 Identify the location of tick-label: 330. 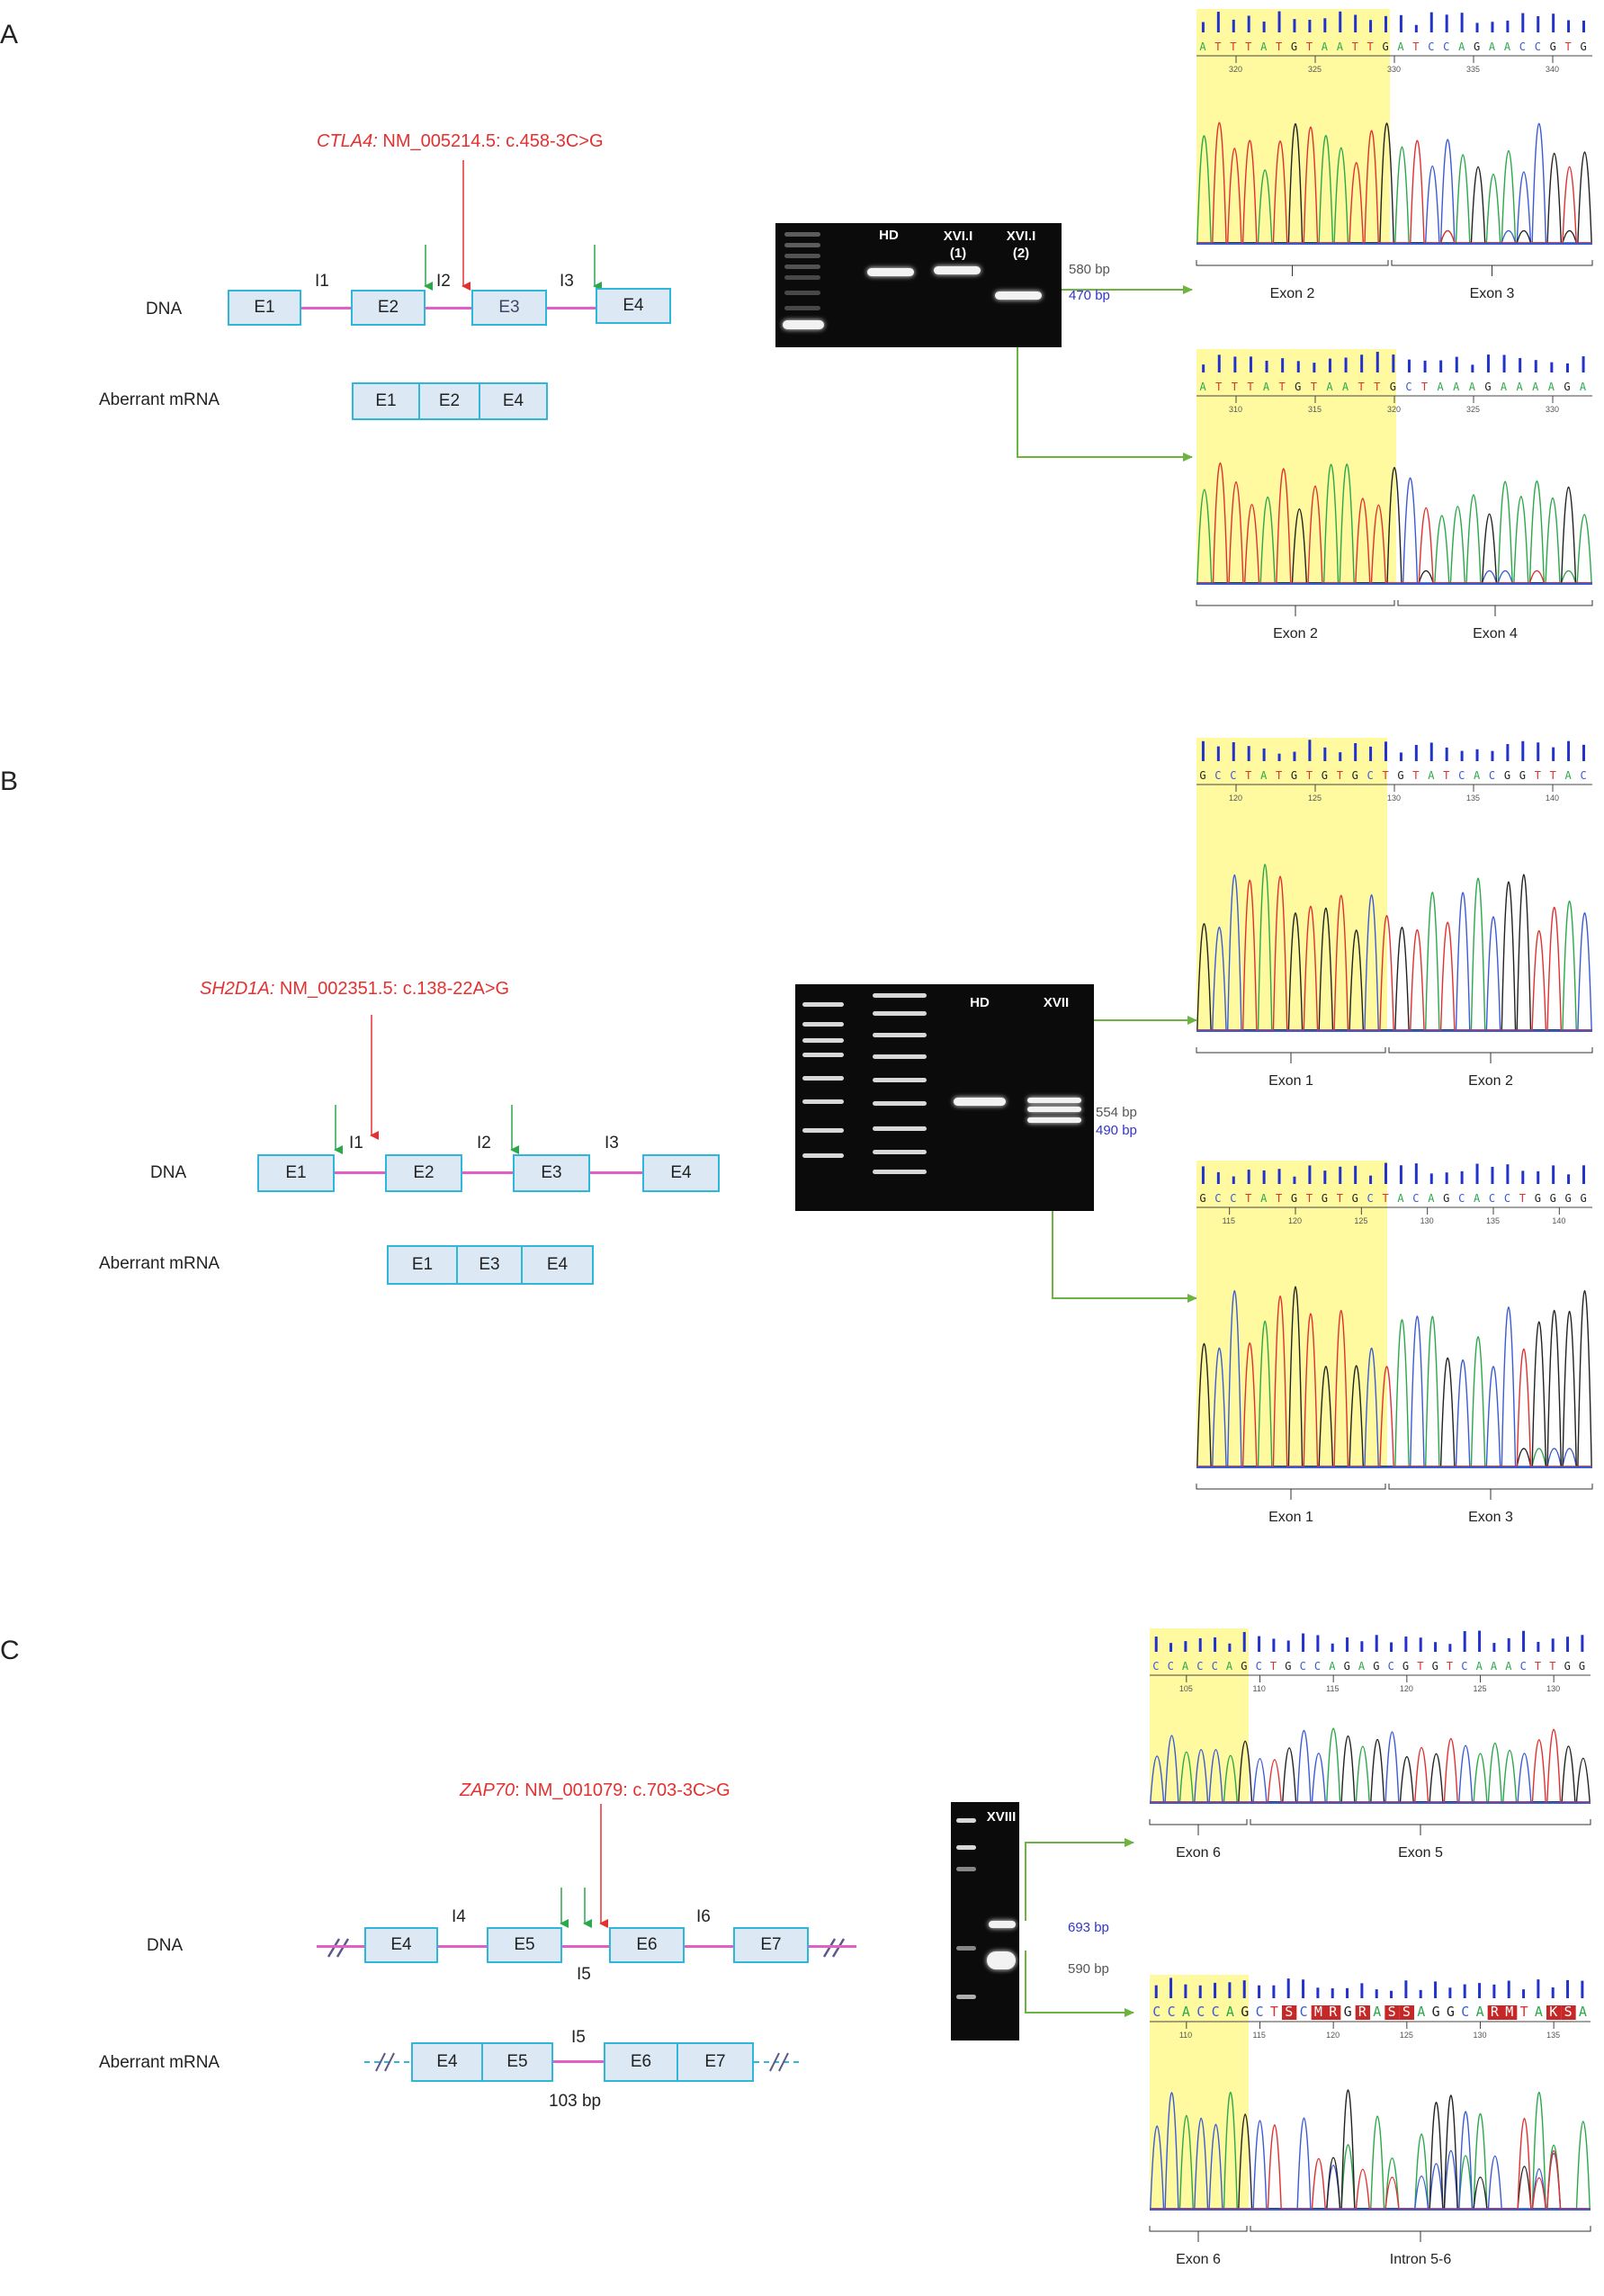
(1553, 409).